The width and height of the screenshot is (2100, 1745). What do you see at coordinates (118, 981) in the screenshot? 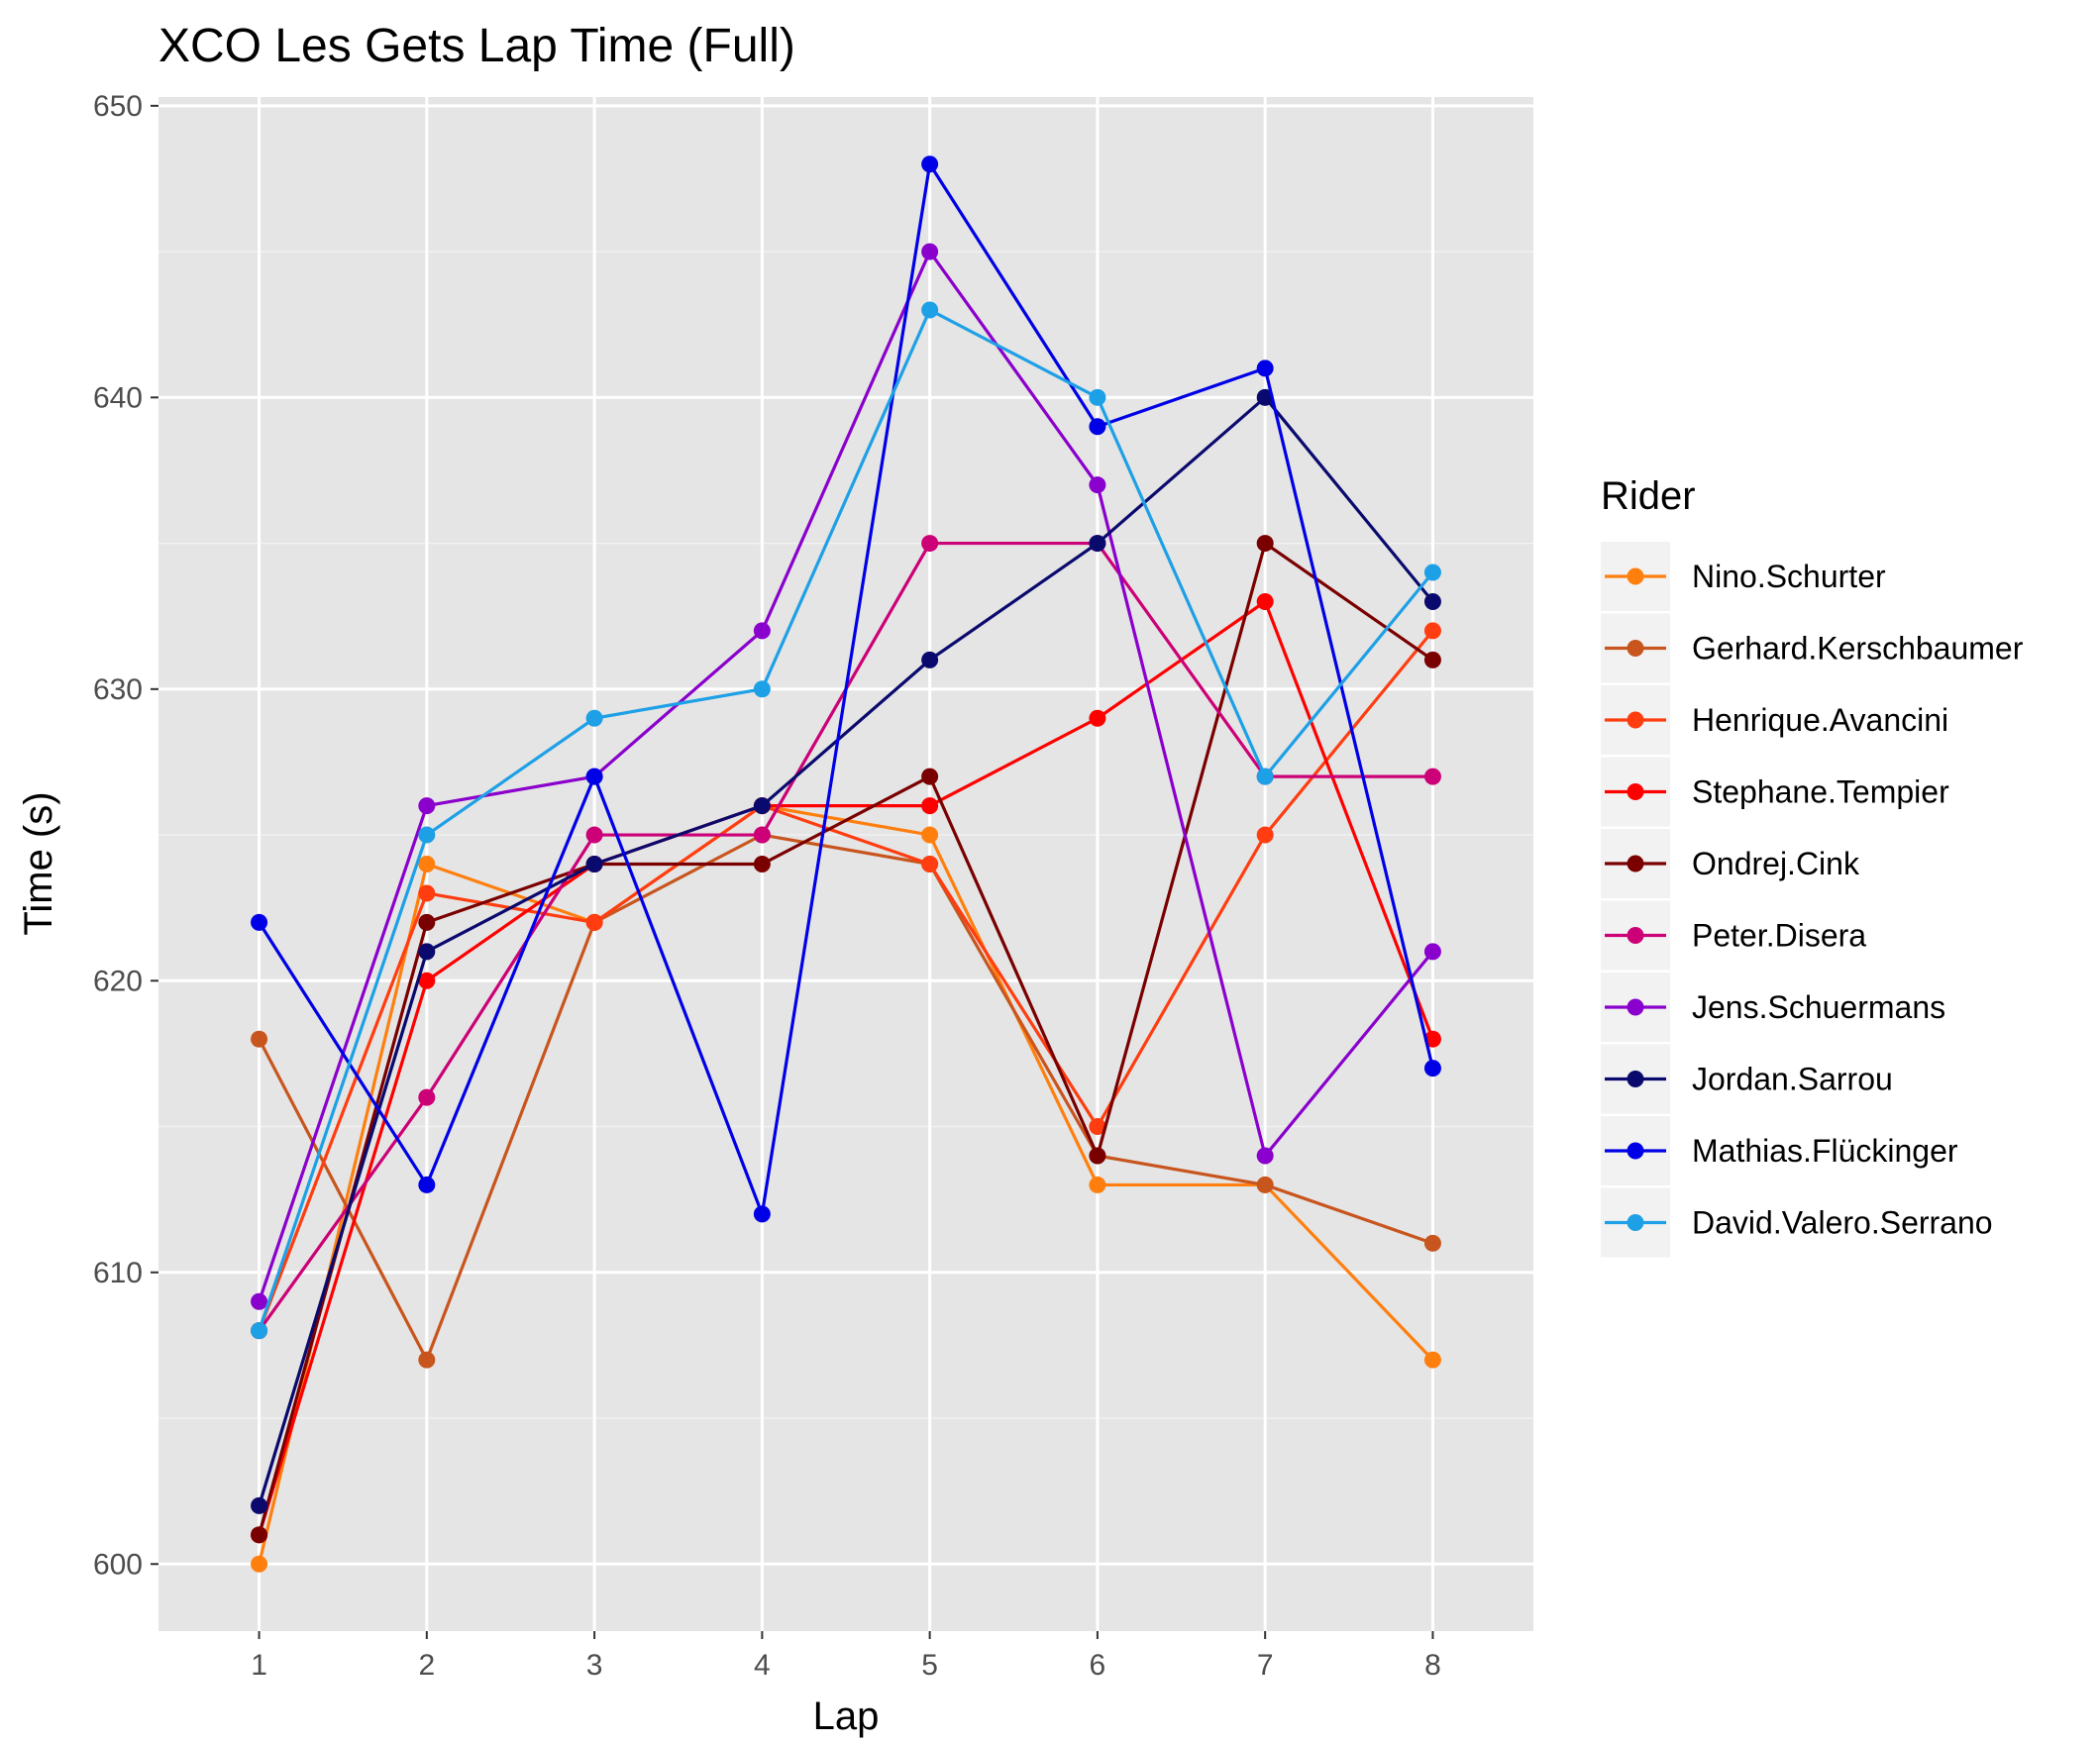
I see `y-tick-label: 620` at bounding box center [118, 981].